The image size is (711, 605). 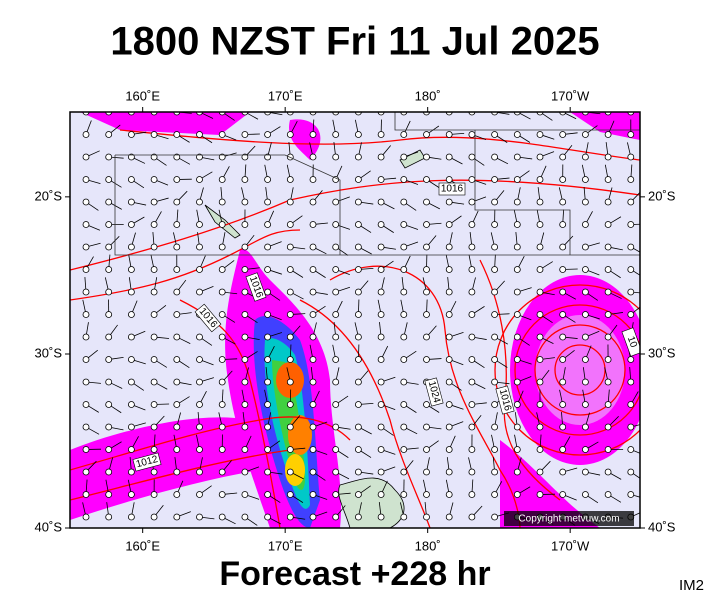 What do you see at coordinates (662, 352) in the screenshot?
I see `lat-label: 30˚S` at bounding box center [662, 352].